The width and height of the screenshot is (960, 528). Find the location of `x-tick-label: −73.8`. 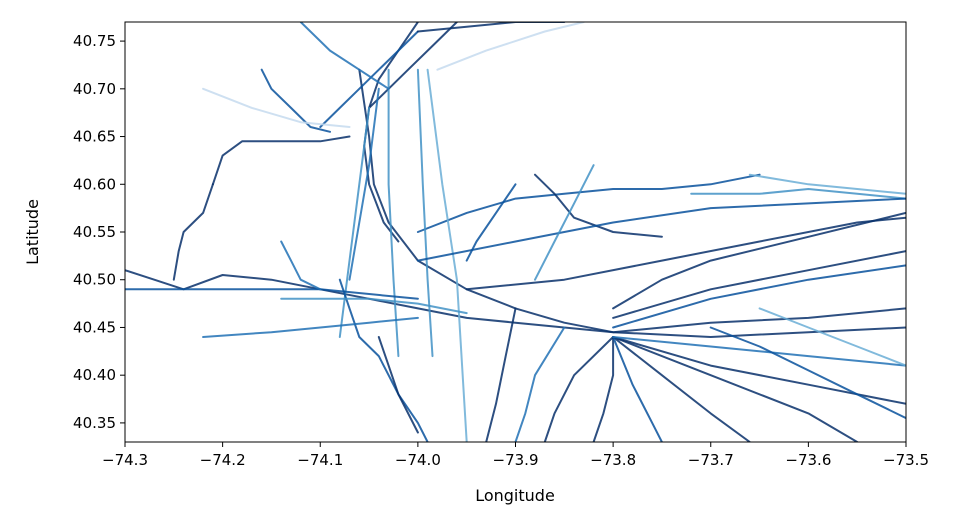

x-tick-label: −73.8 is located at coordinates (613, 460).